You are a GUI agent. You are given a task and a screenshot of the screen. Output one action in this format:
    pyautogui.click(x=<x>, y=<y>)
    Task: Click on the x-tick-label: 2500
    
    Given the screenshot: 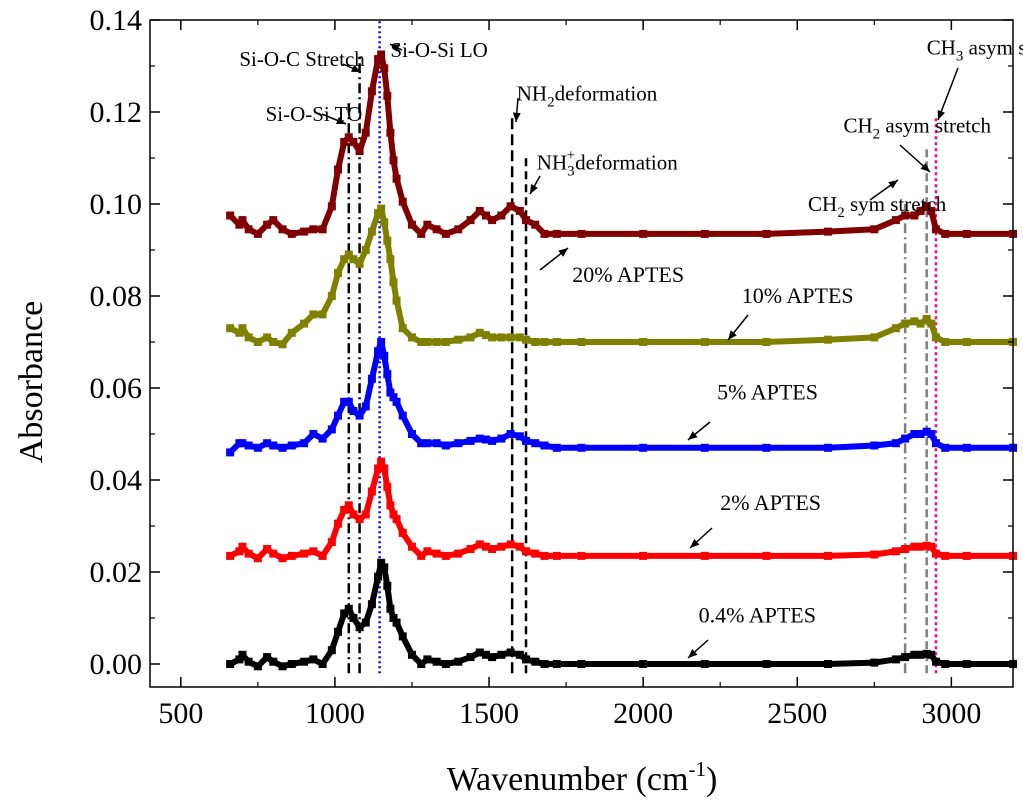 What is the action you would take?
    pyautogui.click(x=797, y=713)
    